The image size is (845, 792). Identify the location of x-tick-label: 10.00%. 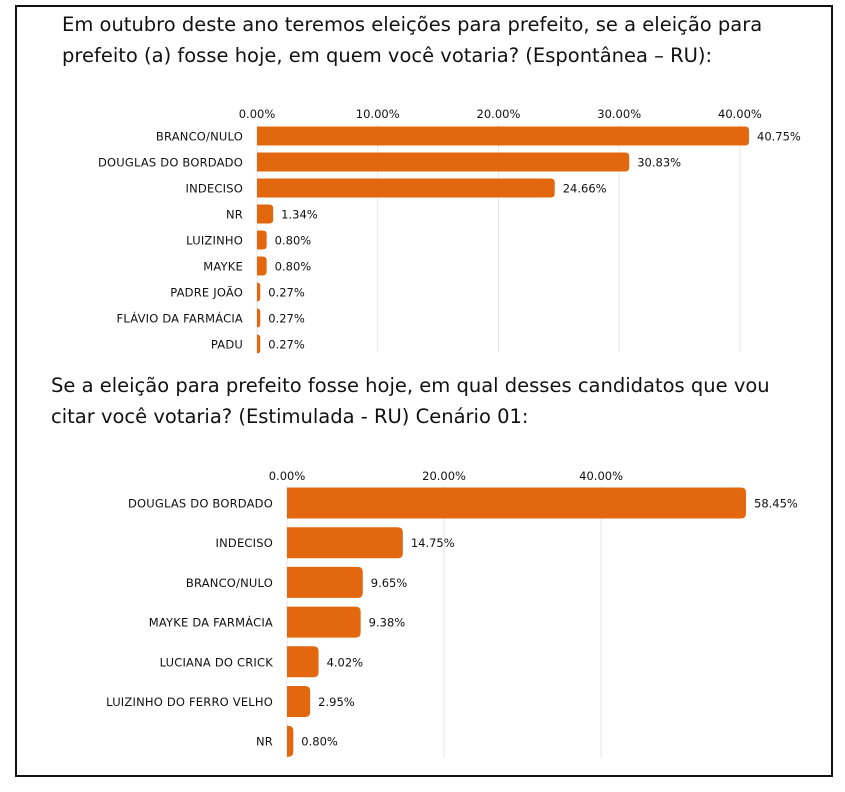
(378, 114).